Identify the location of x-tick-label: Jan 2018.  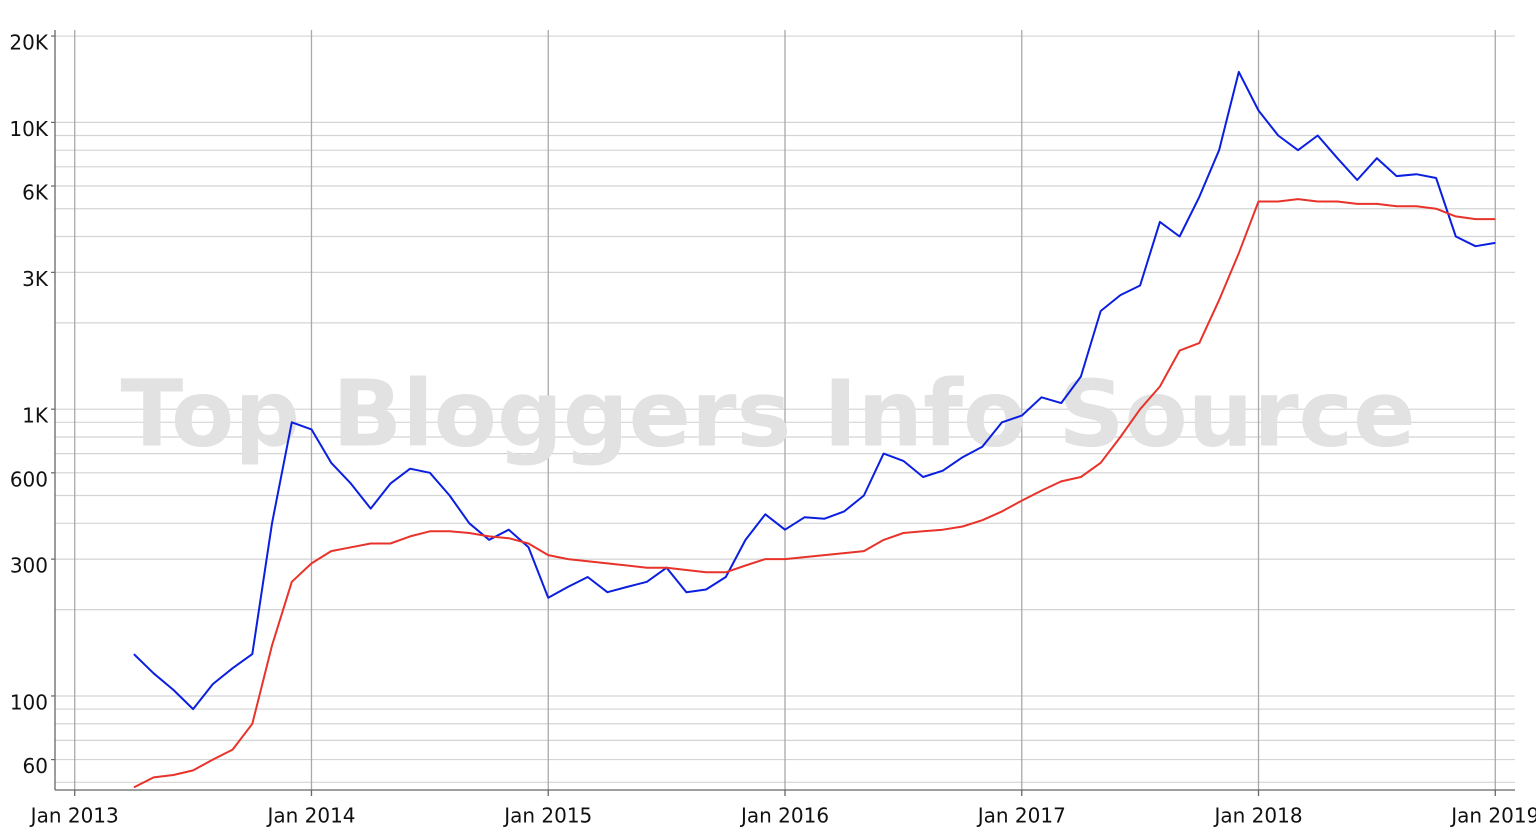
(1257, 816).